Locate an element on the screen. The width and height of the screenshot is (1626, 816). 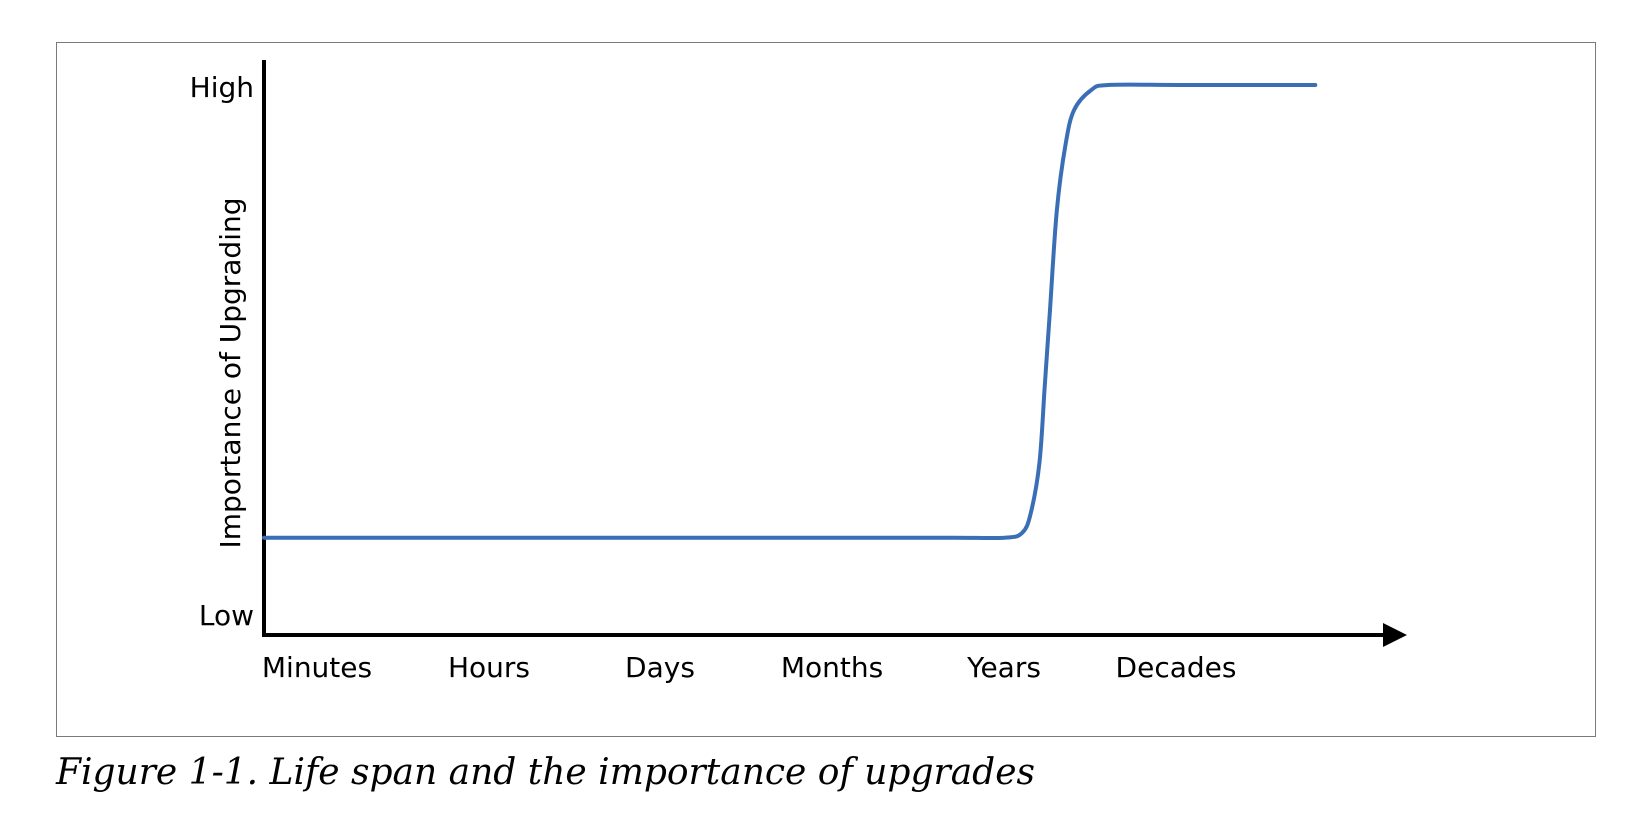
x-tick-label: Minutes is located at coordinates (317, 667).